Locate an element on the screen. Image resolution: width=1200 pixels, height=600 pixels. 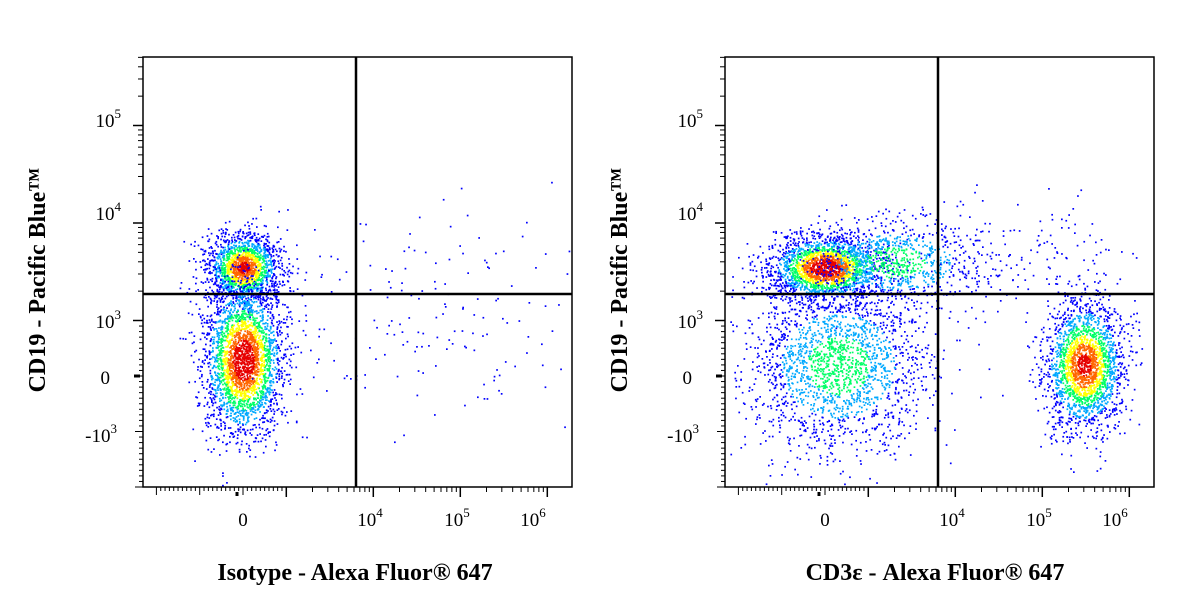
y-tick-label: 0 is located at coordinates (106, 378).